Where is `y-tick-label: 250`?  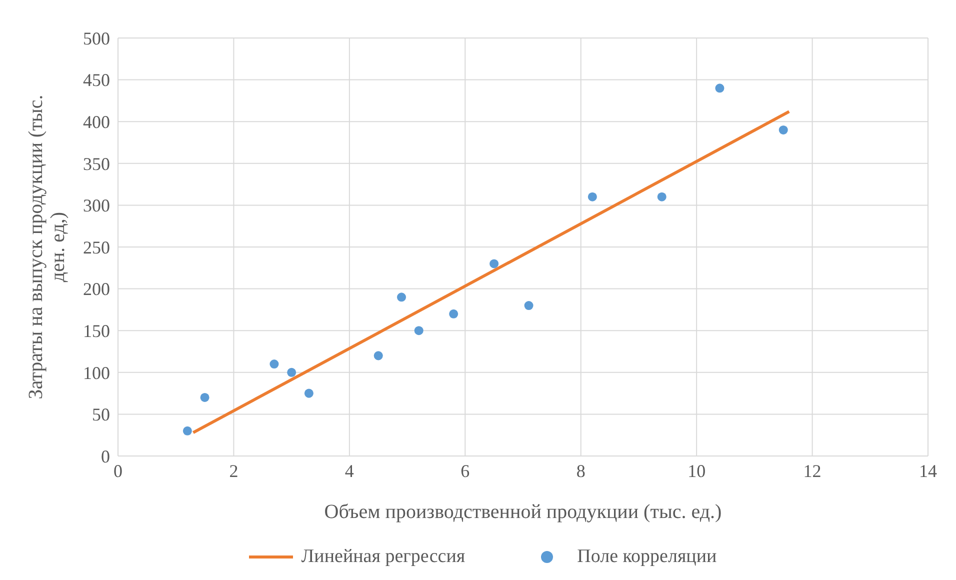
y-tick-label: 250 is located at coordinates (96, 247).